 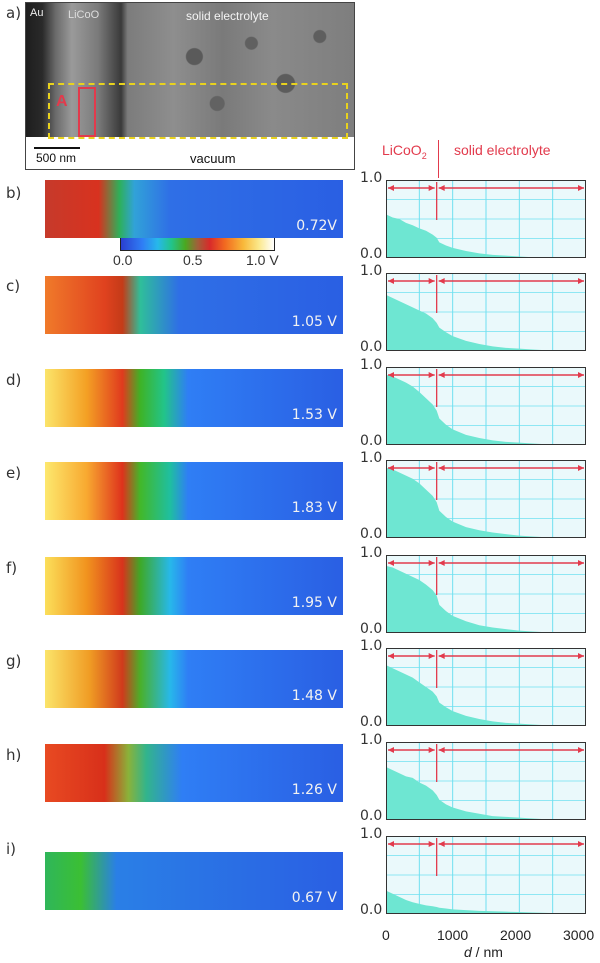 What do you see at coordinates (14, 473) in the screenshot?
I see `panel-label-e: e)` at bounding box center [14, 473].